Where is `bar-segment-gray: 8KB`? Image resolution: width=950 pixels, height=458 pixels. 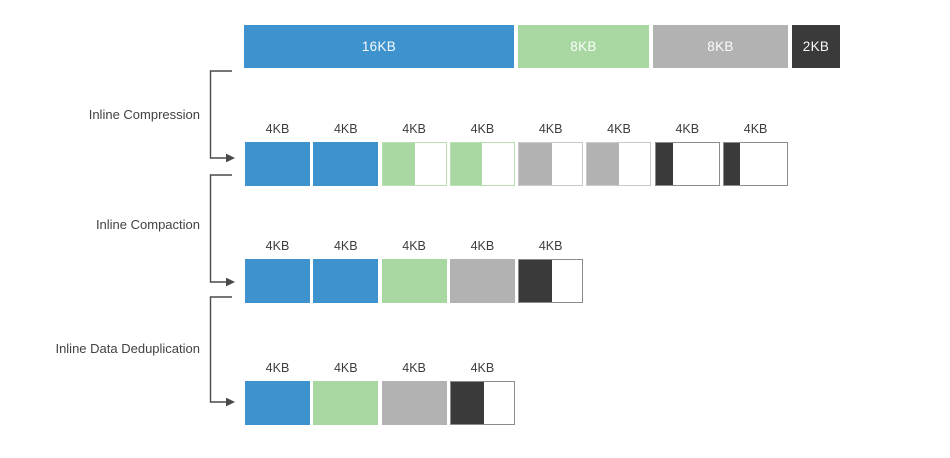
bar-segment-gray: 8KB is located at coordinates (720, 46).